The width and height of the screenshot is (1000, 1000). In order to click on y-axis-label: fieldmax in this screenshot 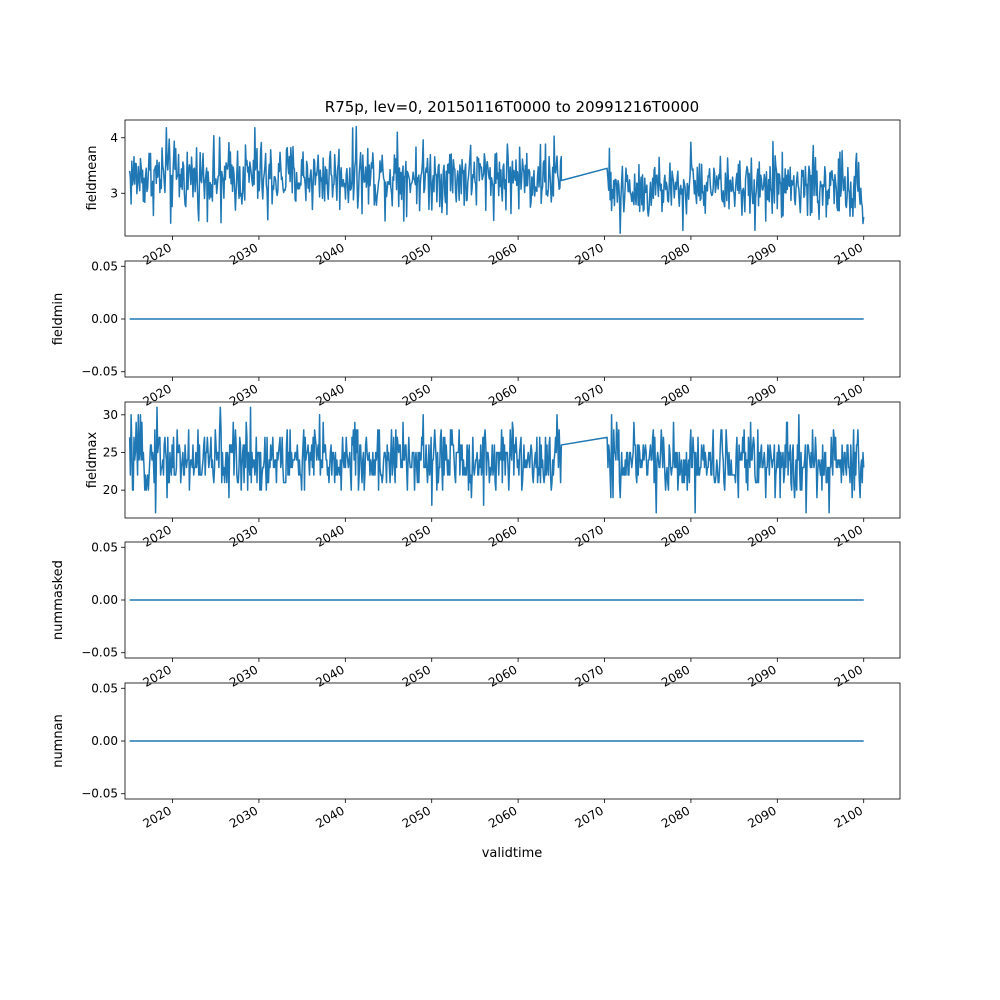, I will do `click(92, 460)`.